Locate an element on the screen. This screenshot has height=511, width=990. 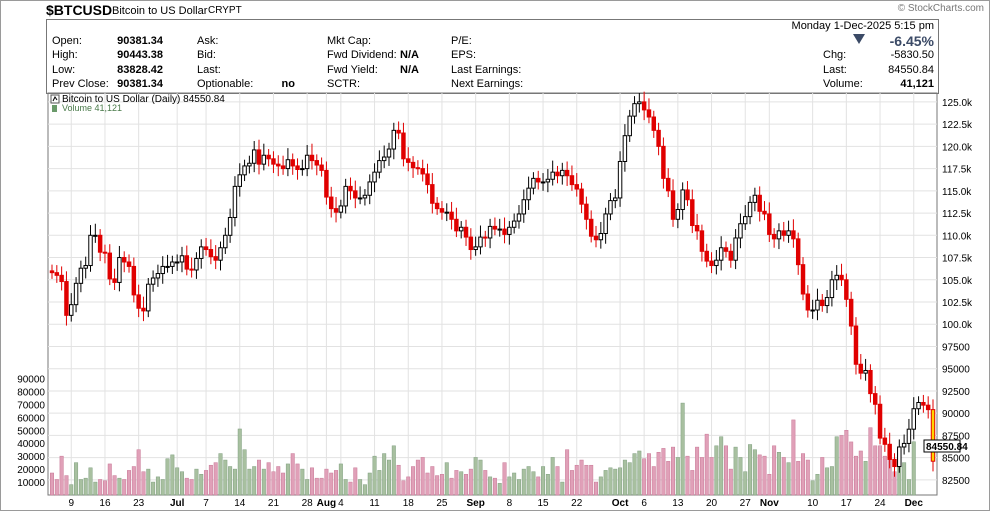
price-tick-label: 92500 is located at coordinates (956, 392).